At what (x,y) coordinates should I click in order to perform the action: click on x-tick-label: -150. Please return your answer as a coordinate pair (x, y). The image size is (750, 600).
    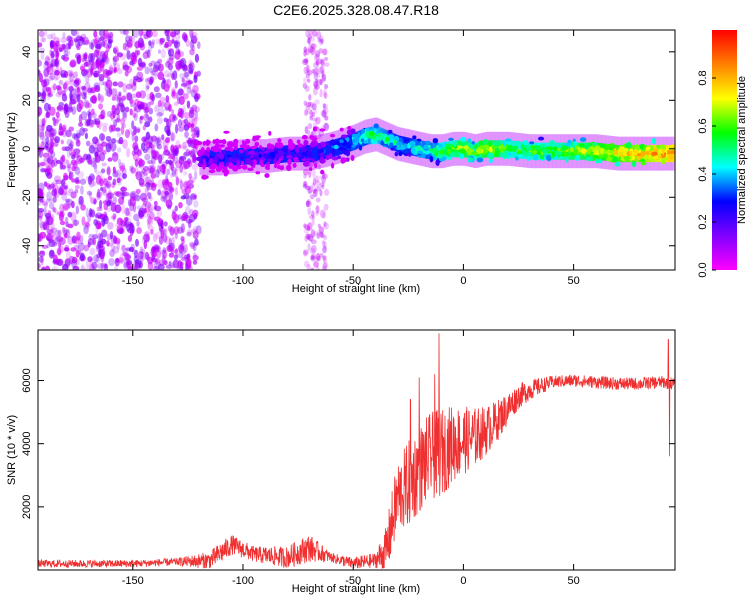
    Looking at the image, I should click on (133, 281).